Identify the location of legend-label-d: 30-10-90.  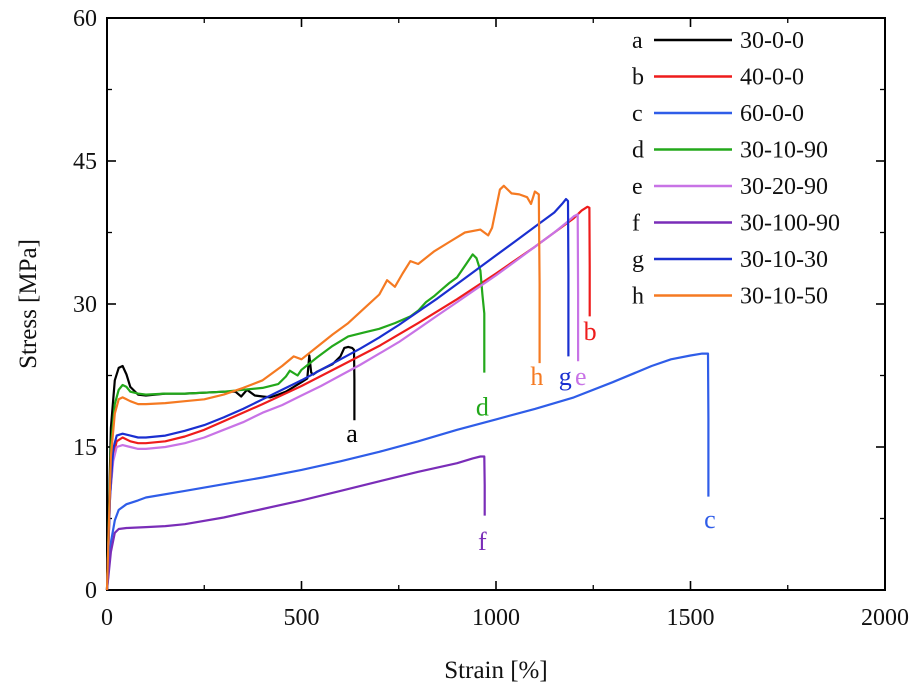
(784, 151).